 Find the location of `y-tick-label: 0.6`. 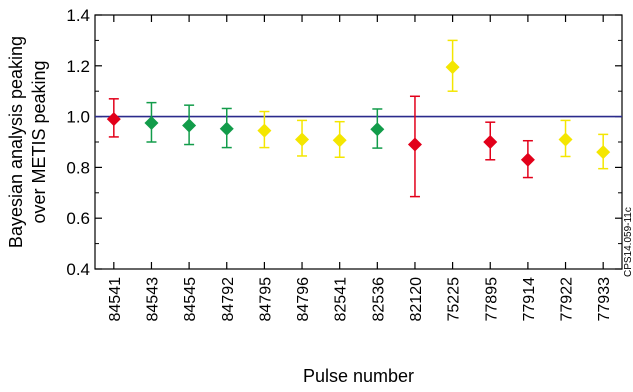

y-tick-label: 0.6 is located at coordinates (78, 218).